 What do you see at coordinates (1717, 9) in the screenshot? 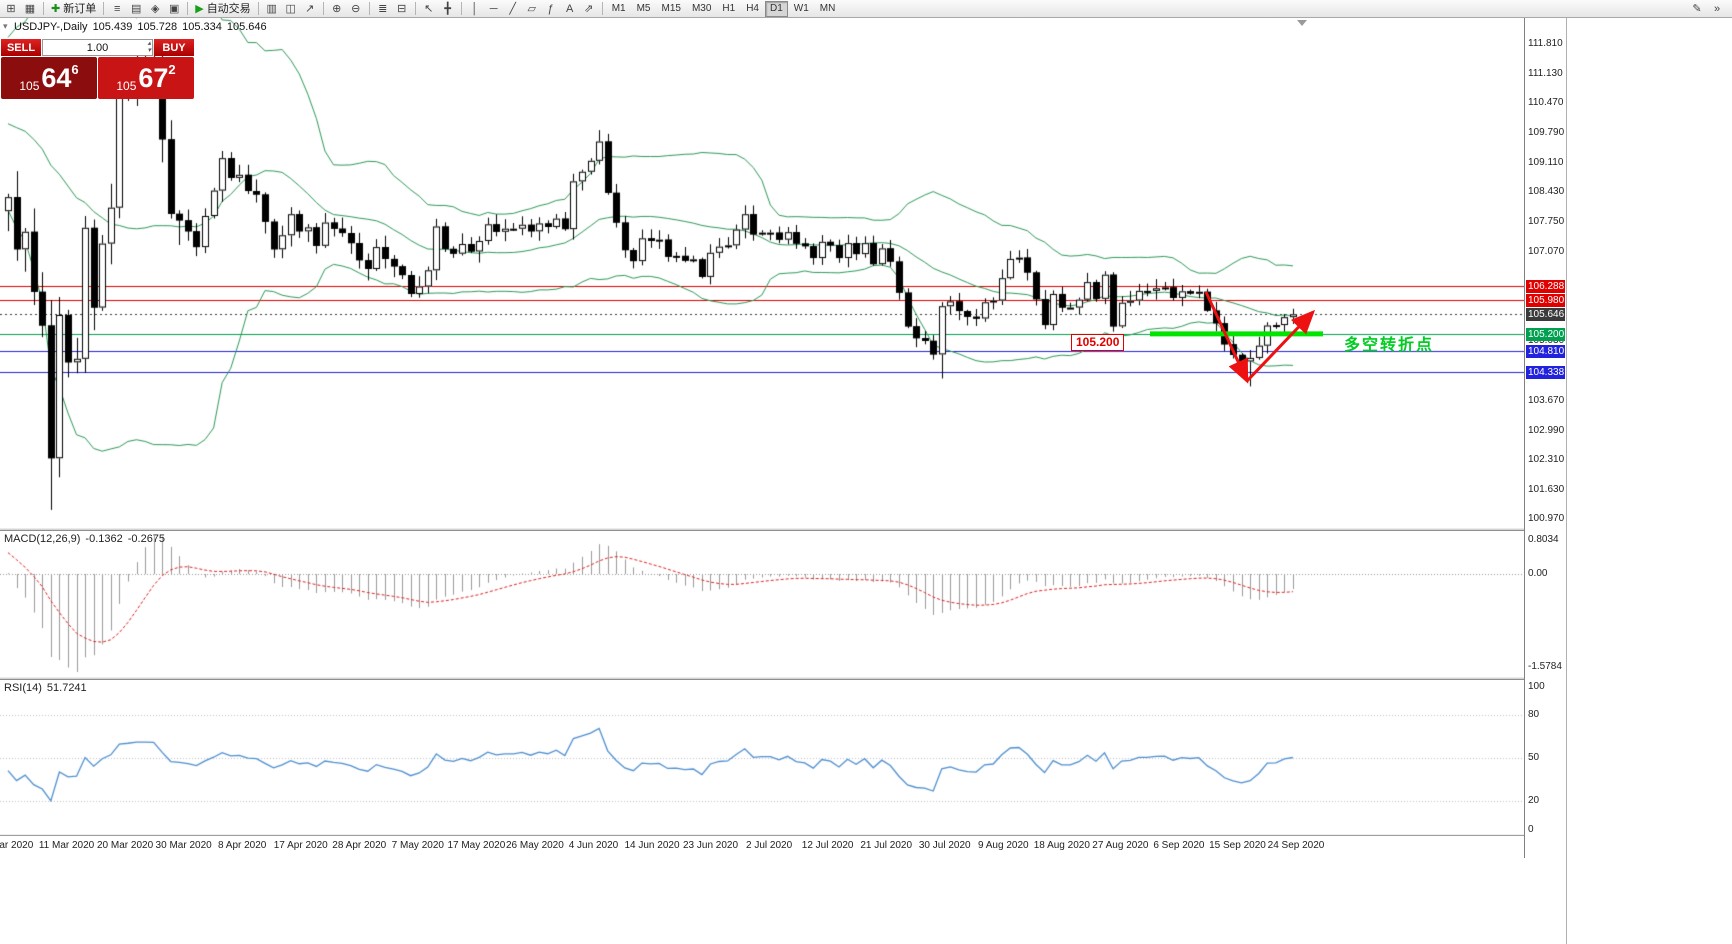
I see `more-button: »` at bounding box center [1717, 9].